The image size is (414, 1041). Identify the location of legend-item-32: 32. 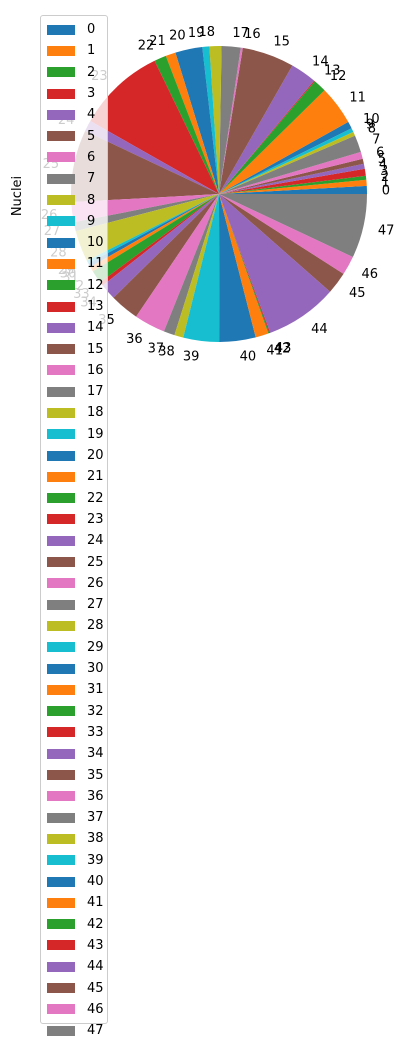
(77, 711).